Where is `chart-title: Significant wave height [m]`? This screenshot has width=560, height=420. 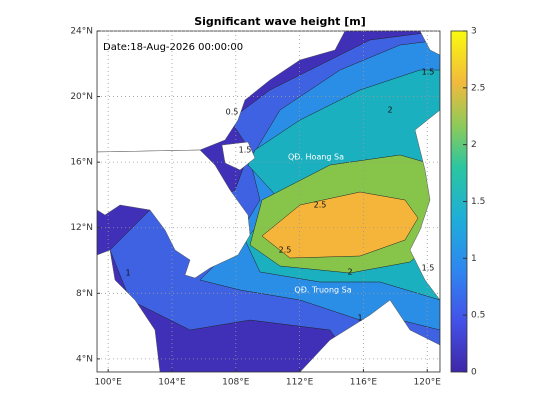
chart-title: Significant wave height [m] is located at coordinates (280, 21).